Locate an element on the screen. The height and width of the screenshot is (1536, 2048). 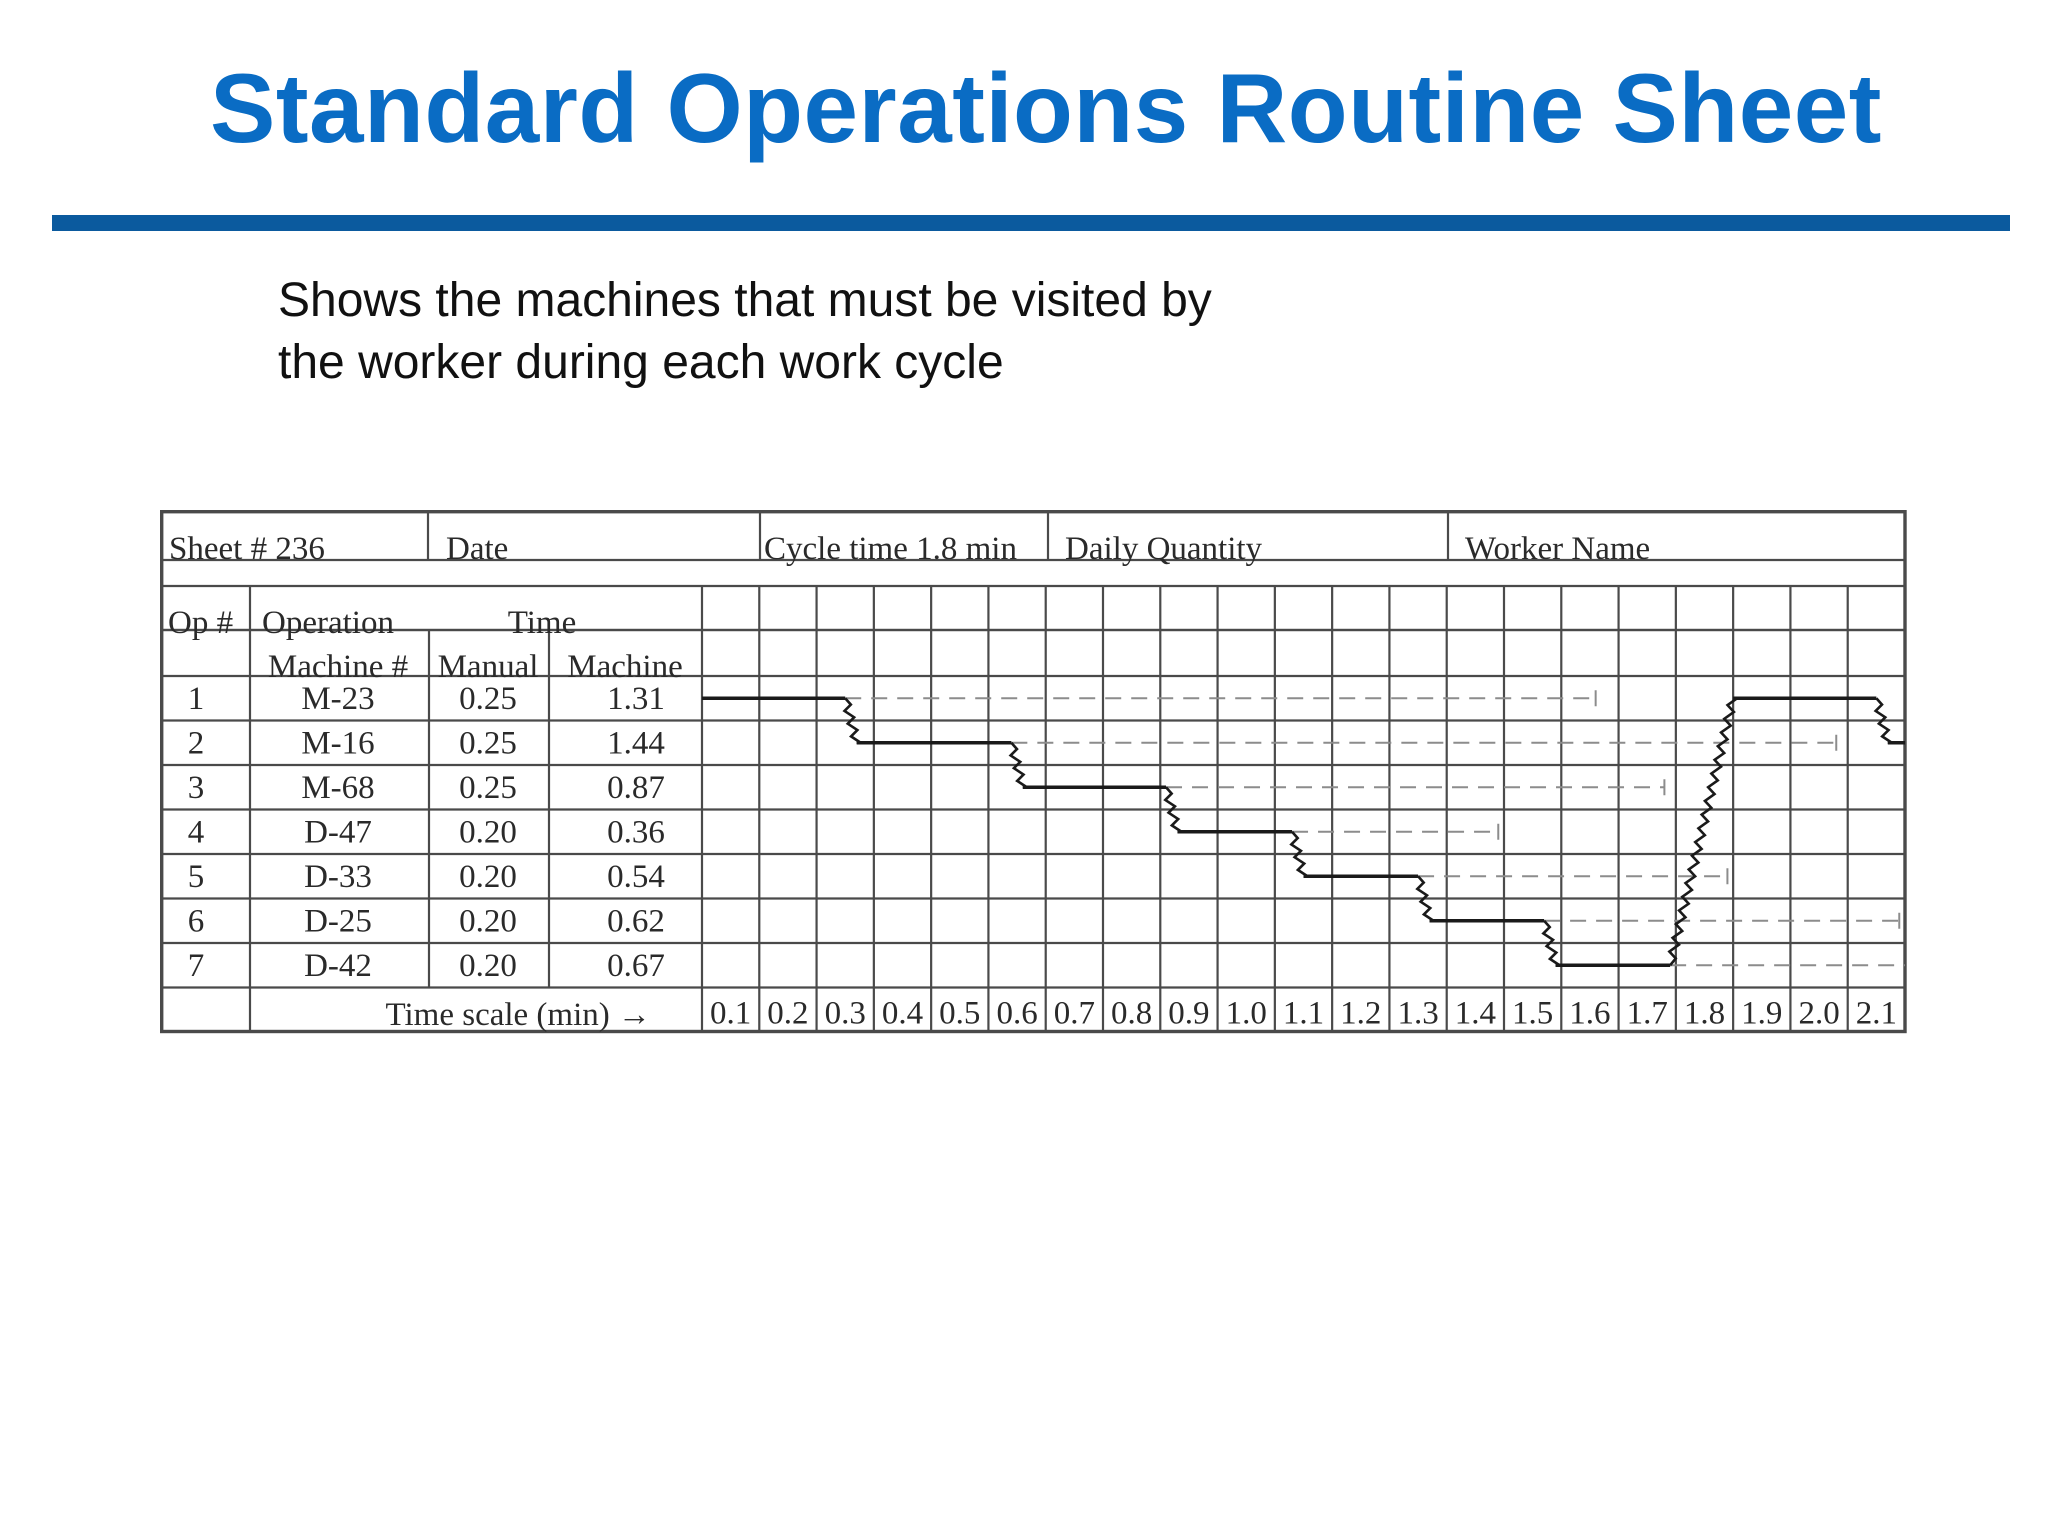
op-number: 2 is located at coordinates (196, 744).